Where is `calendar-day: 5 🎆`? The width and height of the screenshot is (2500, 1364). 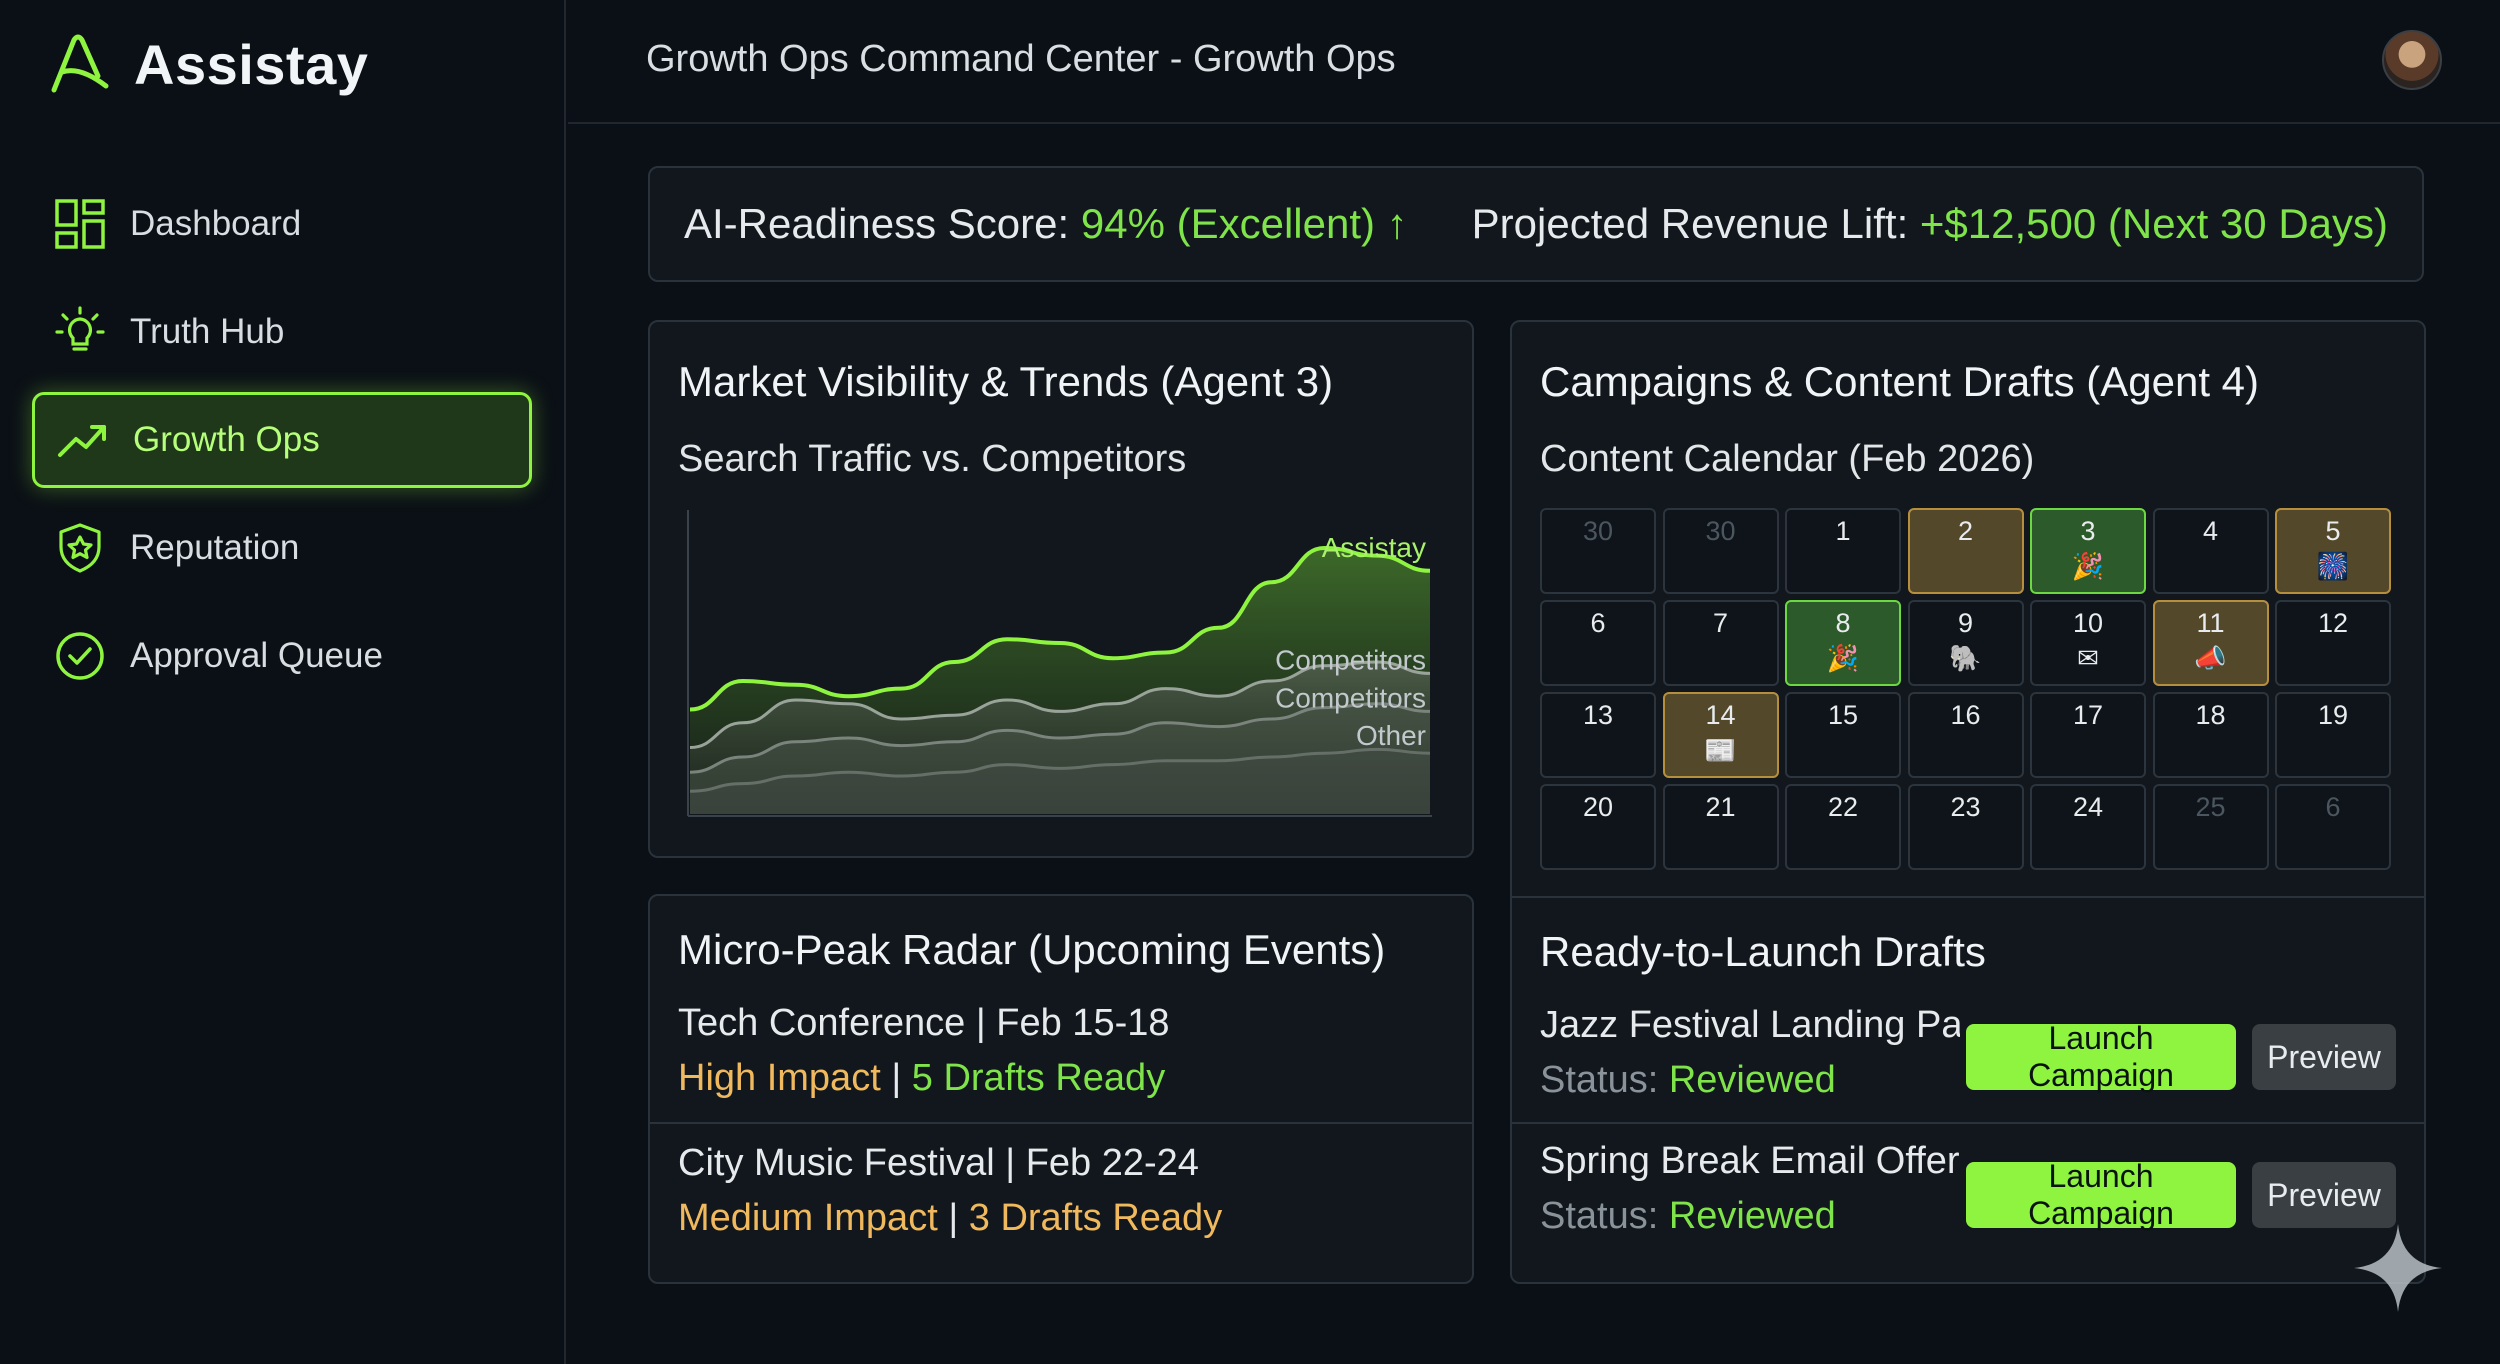
calendar-day: 5 🎆 is located at coordinates (2333, 551).